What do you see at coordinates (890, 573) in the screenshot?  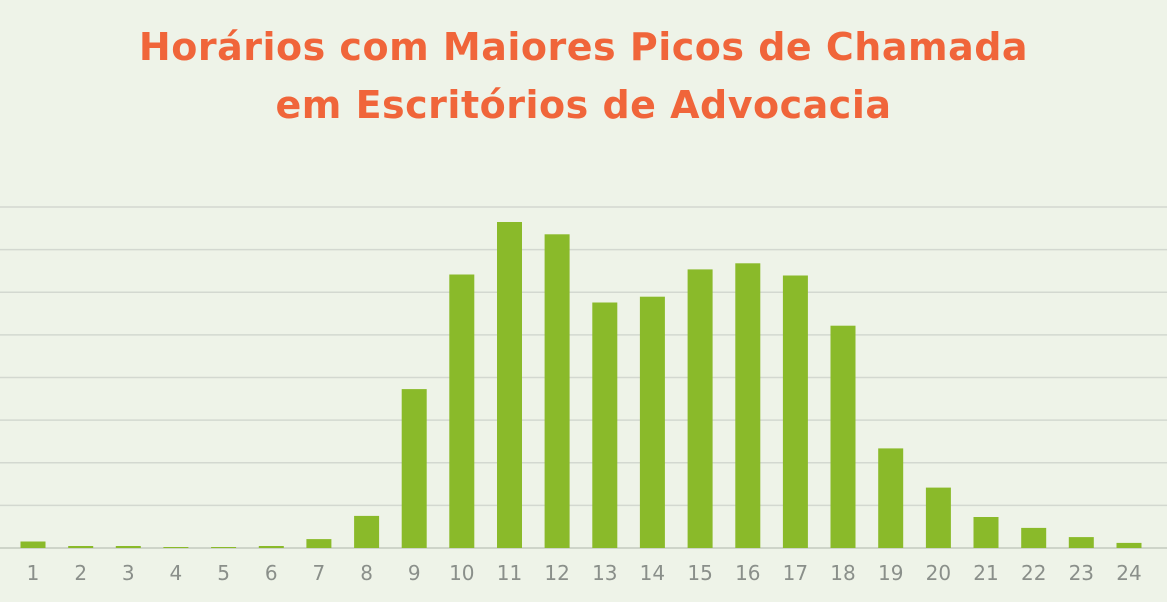 I see `x-tick-label-19: 19` at bounding box center [890, 573].